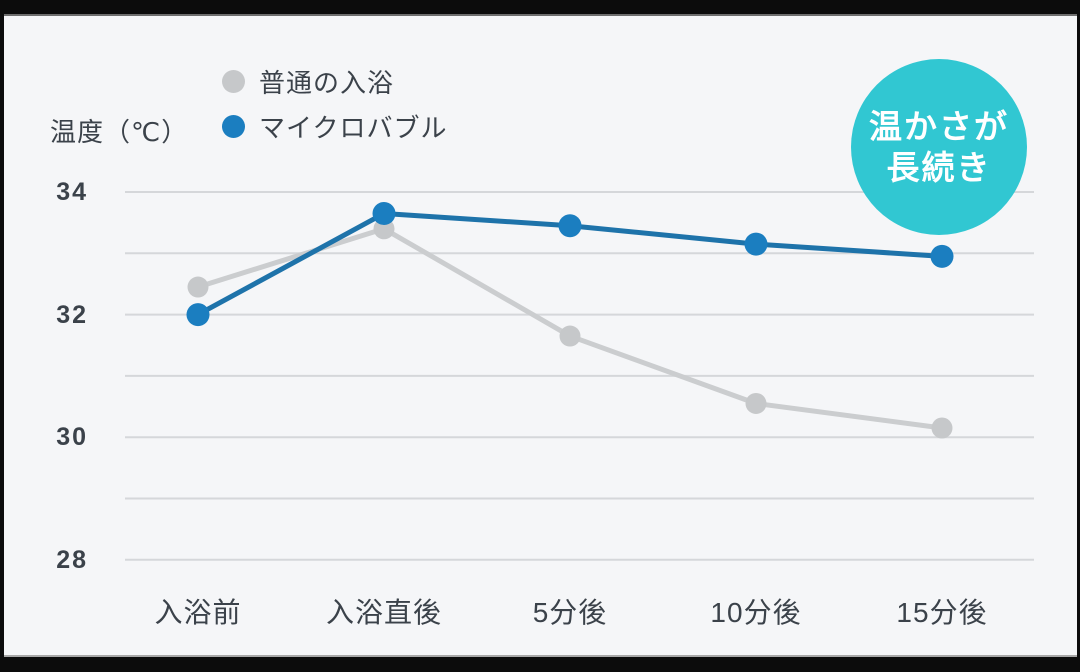 Image resolution: width=1080 pixels, height=672 pixels. Describe the element at coordinates (756, 612) in the screenshot. I see `x-tick-label-10min: 10分後` at that location.